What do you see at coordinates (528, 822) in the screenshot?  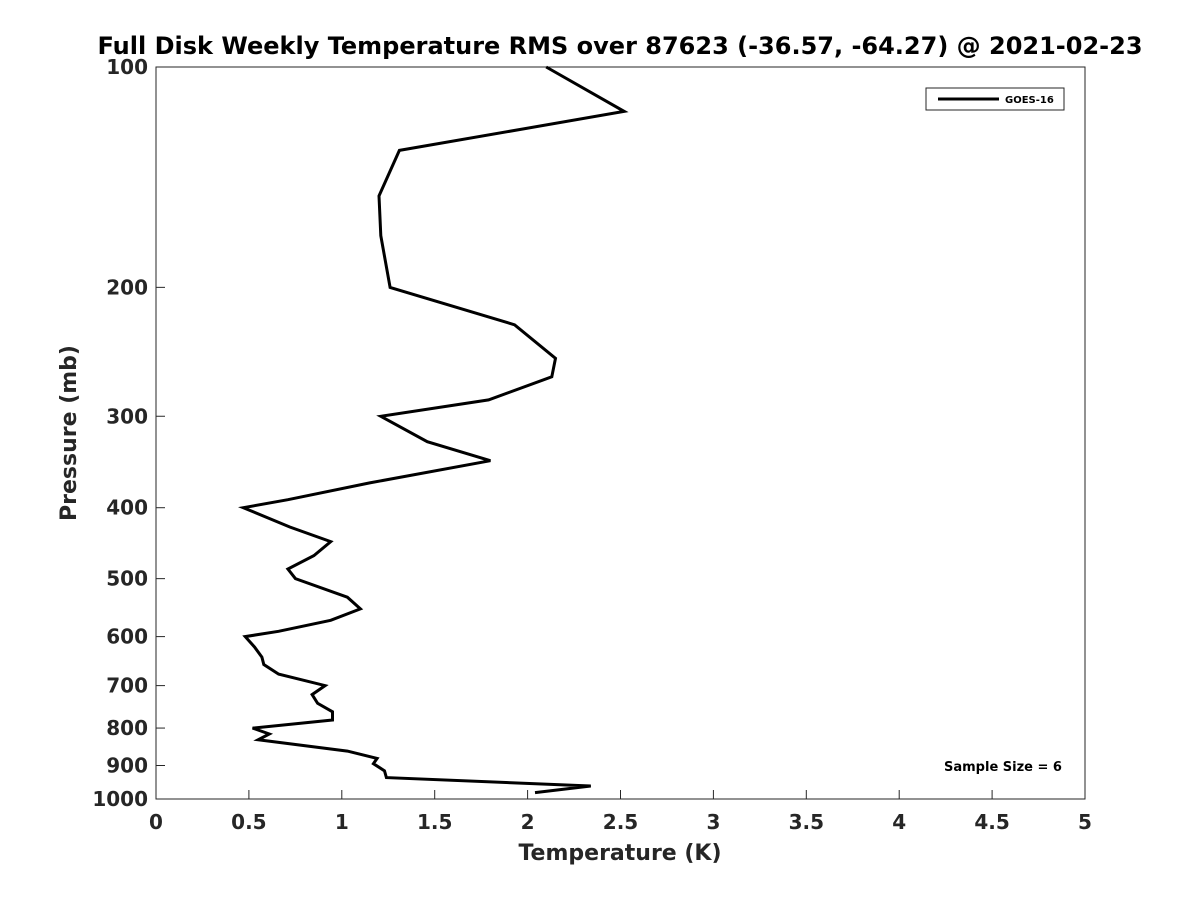 I see `x-tick-label: 2` at bounding box center [528, 822].